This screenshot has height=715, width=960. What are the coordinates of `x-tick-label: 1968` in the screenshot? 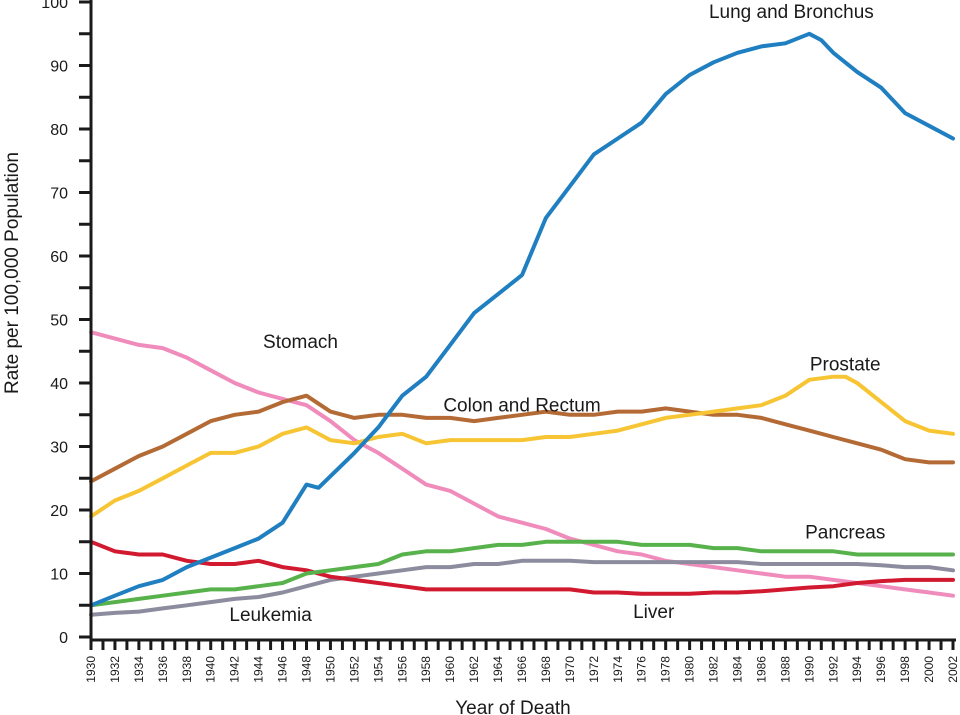 It's located at (546, 669).